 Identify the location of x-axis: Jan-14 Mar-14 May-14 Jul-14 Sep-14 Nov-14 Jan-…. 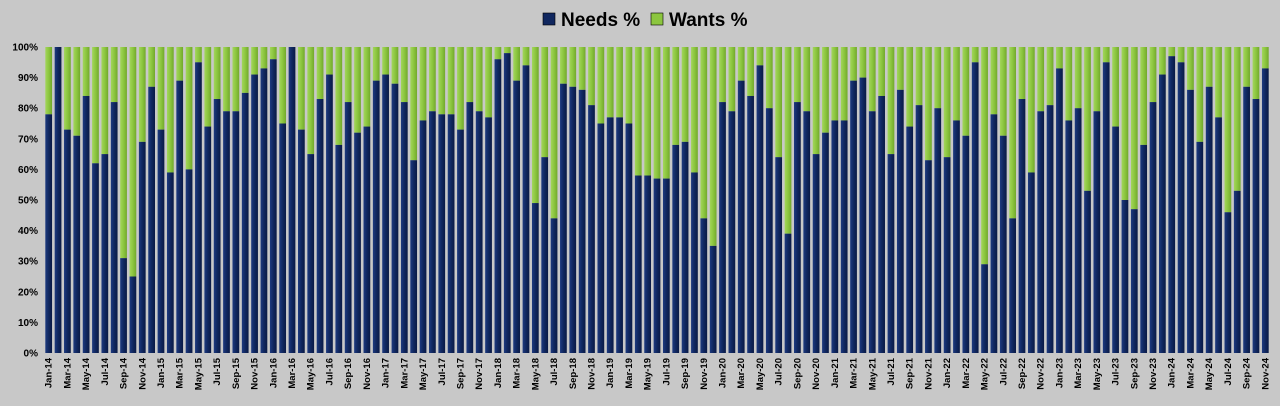
(658, 373).